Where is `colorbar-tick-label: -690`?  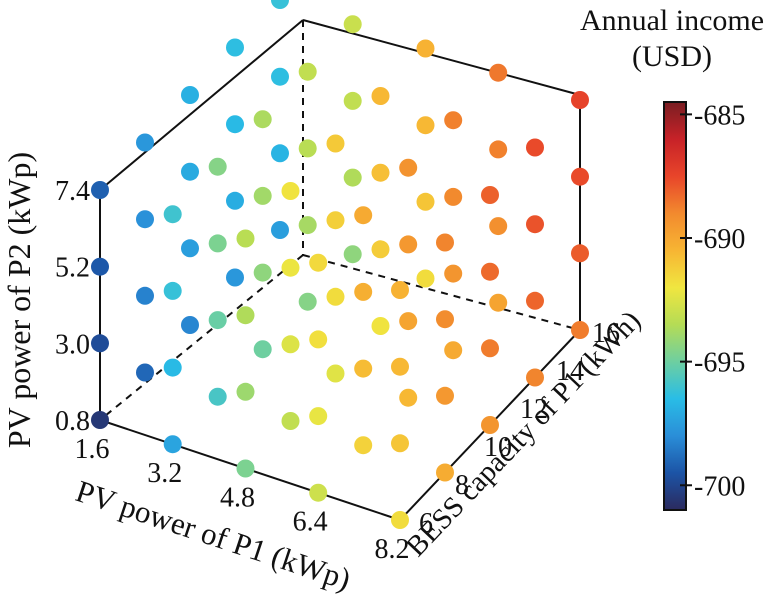 colorbar-tick-label: -690 is located at coordinates (719, 239).